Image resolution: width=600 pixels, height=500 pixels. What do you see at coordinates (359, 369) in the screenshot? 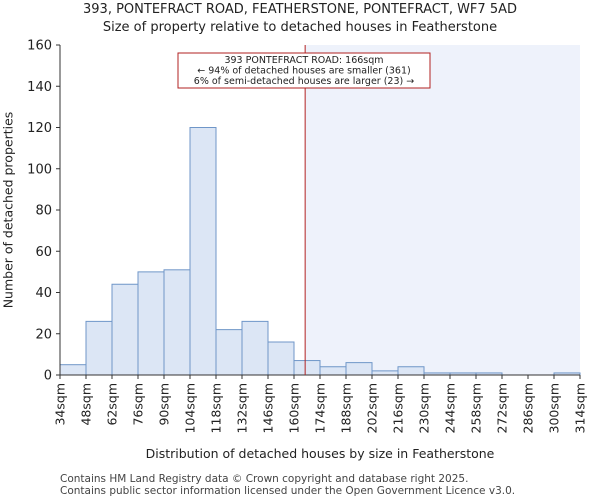
I see `bar-188sqm` at bounding box center [359, 369].